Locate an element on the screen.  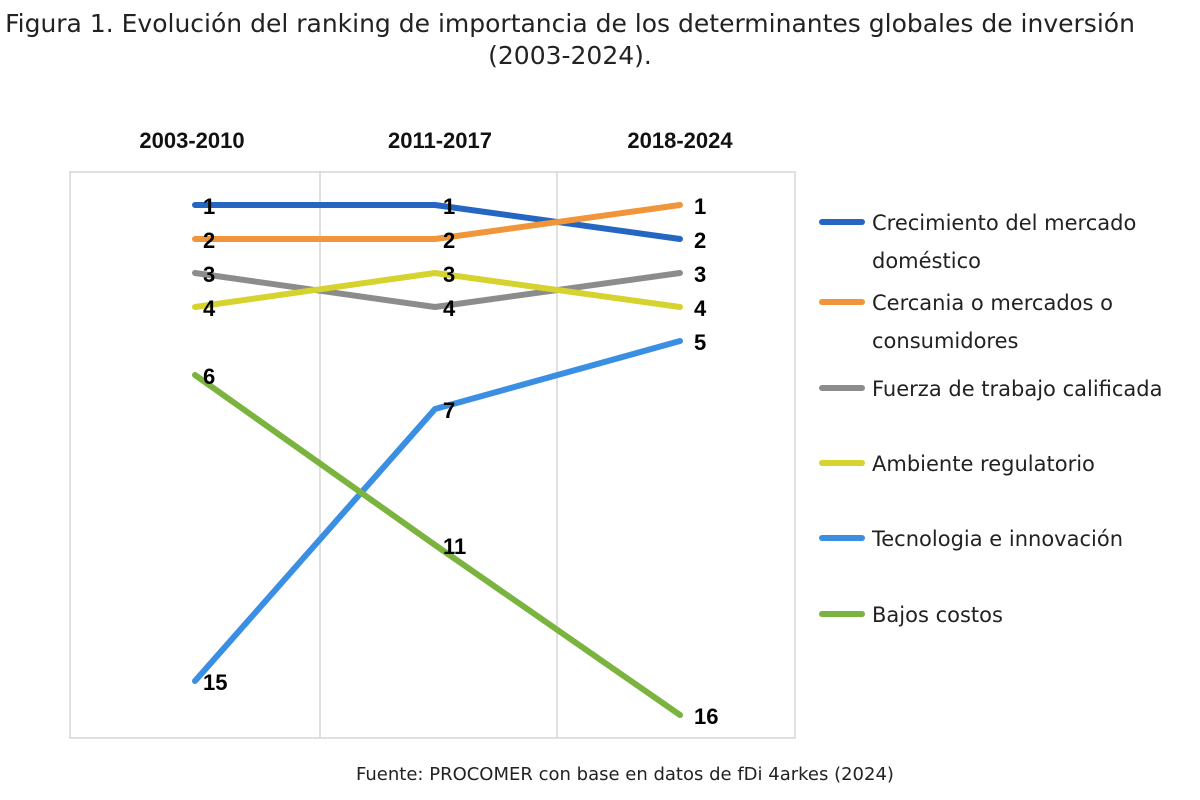
period-label: 2011-2017 is located at coordinates (440, 140).